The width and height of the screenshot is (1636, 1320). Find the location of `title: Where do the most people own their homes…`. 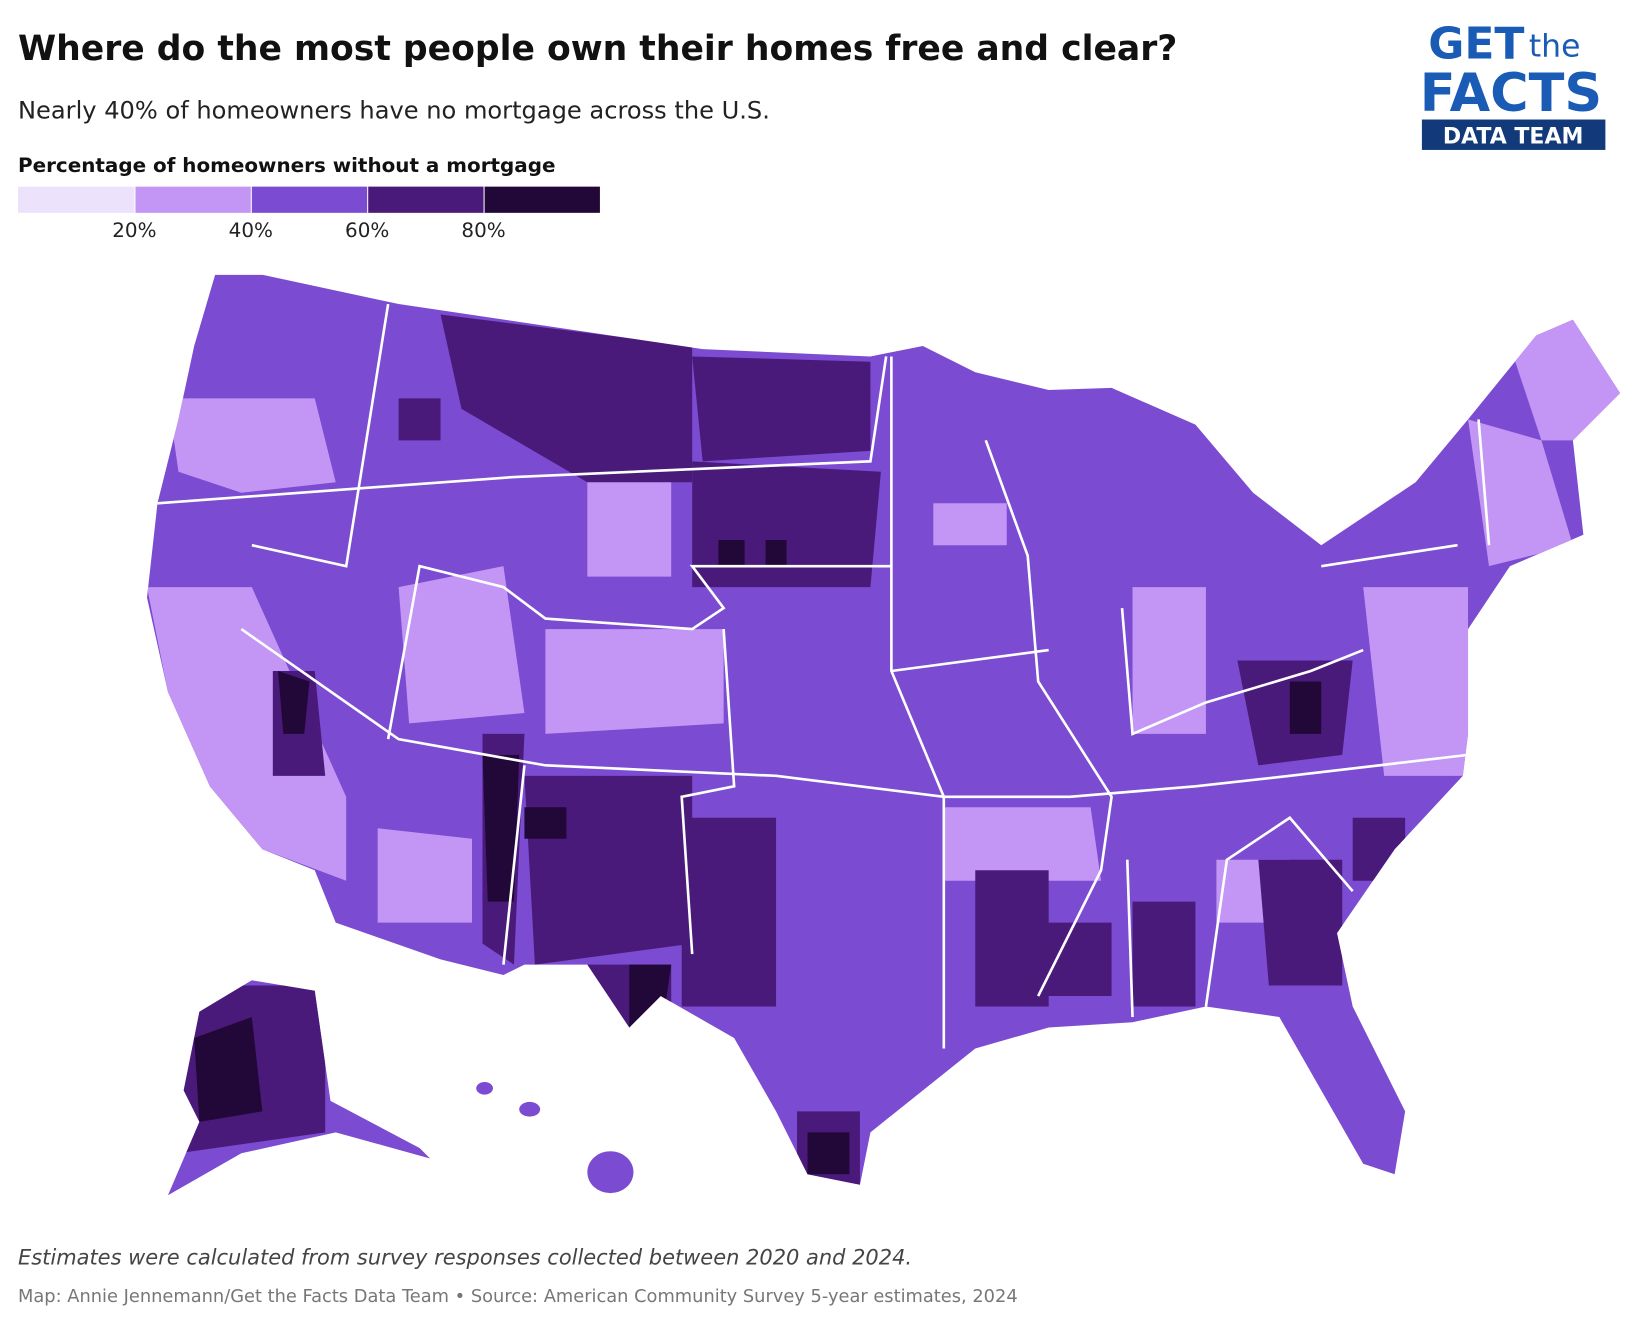

title: Where do the most people own their homes… is located at coordinates (597, 49).